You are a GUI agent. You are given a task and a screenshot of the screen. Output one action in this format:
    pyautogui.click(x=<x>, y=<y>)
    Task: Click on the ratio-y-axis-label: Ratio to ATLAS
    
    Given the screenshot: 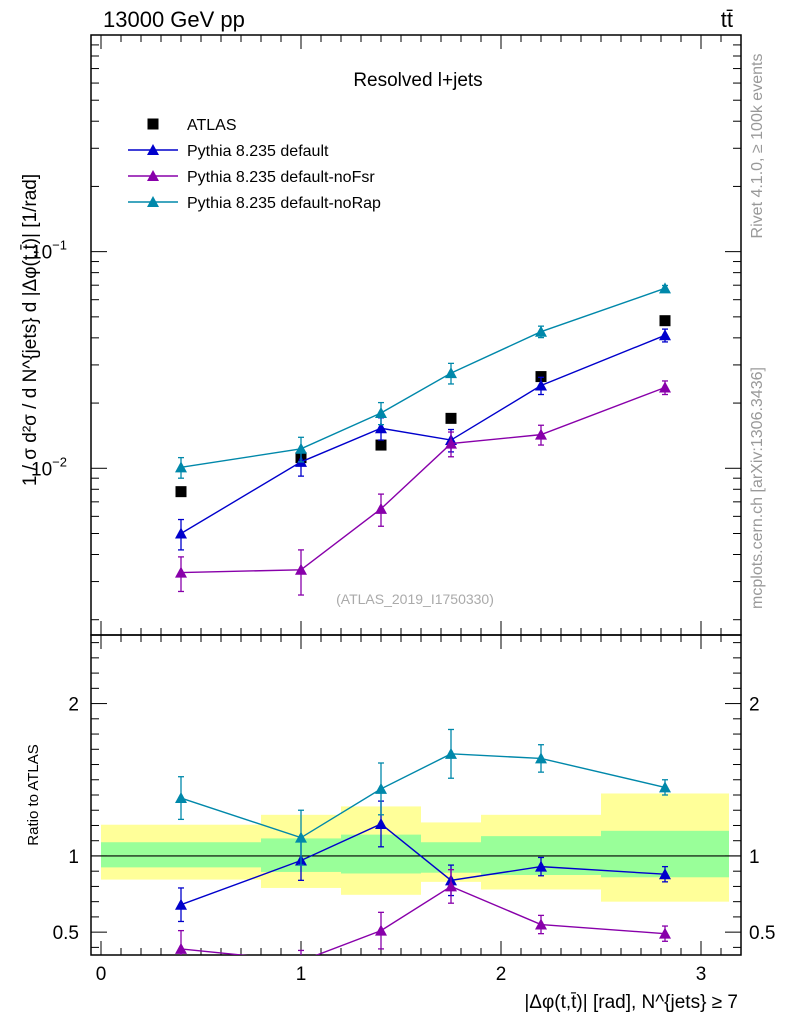 What is the action you would take?
    pyautogui.click(x=33, y=794)
    